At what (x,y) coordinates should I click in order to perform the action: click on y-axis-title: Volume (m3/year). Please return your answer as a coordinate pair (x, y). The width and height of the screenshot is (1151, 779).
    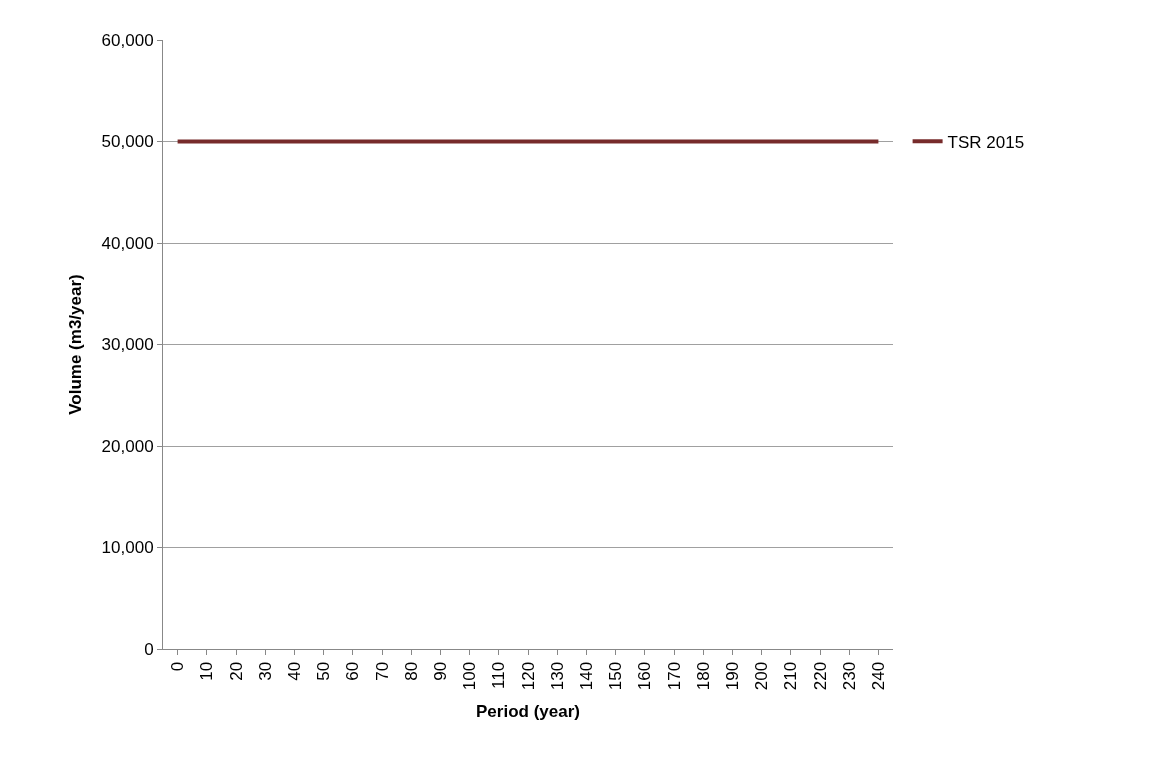
    Looking at the image, I should click on (76, 344).